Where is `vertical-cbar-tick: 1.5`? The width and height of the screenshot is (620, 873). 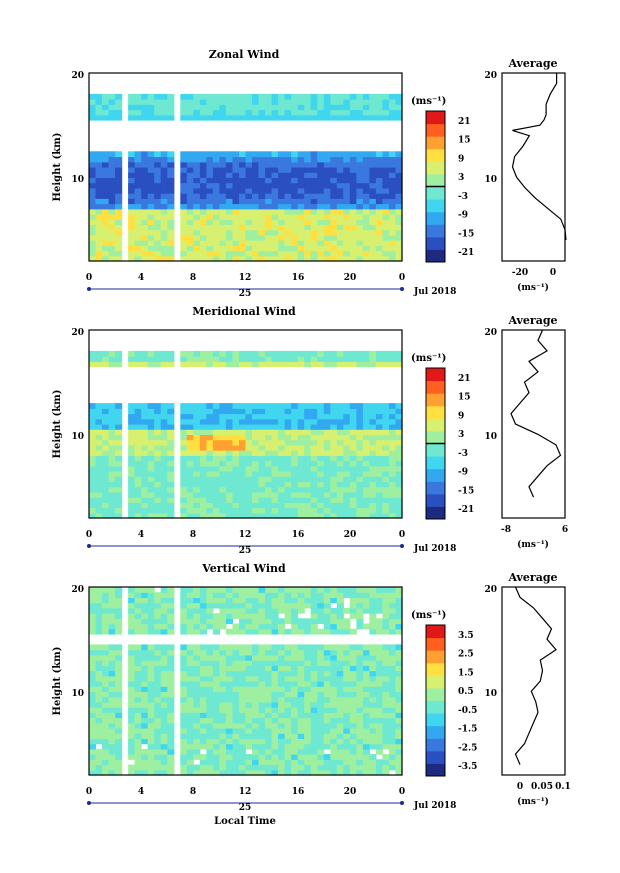 vertical-cbar-tick: 1.5 is located at coordinates (466, 673).